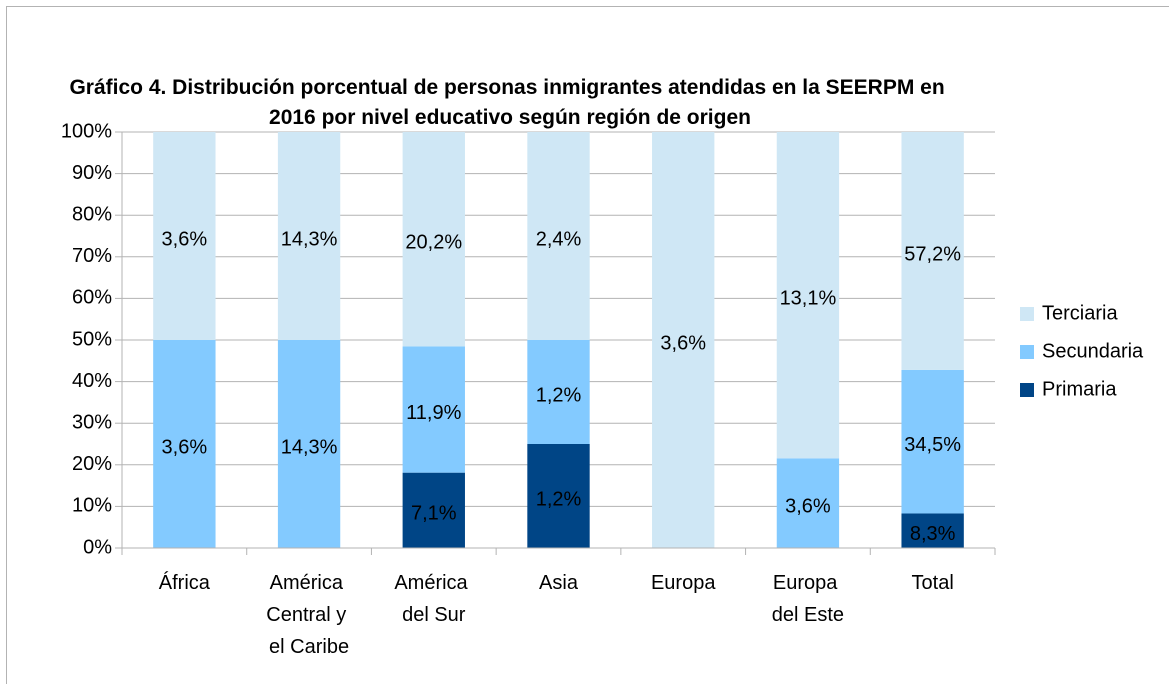  I want to click on legend-label: Primaria, so click(1079, 389).